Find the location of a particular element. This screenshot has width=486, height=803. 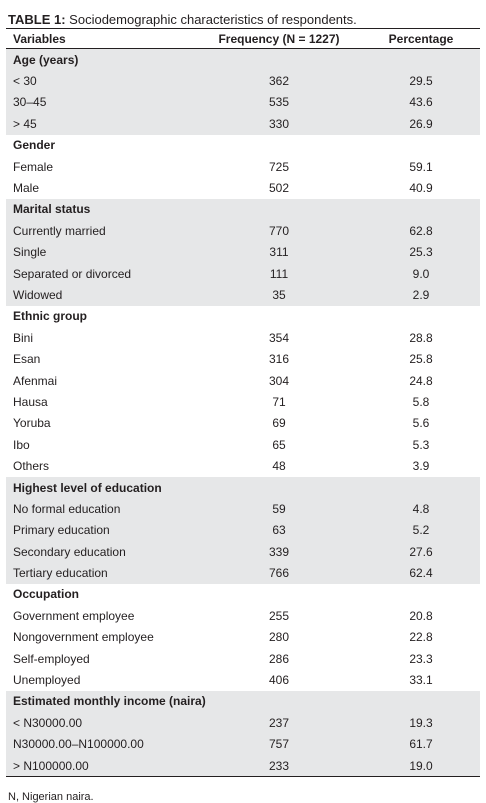

table-row: Yoruba 69 5.6 is located at coordinates (243, 423).